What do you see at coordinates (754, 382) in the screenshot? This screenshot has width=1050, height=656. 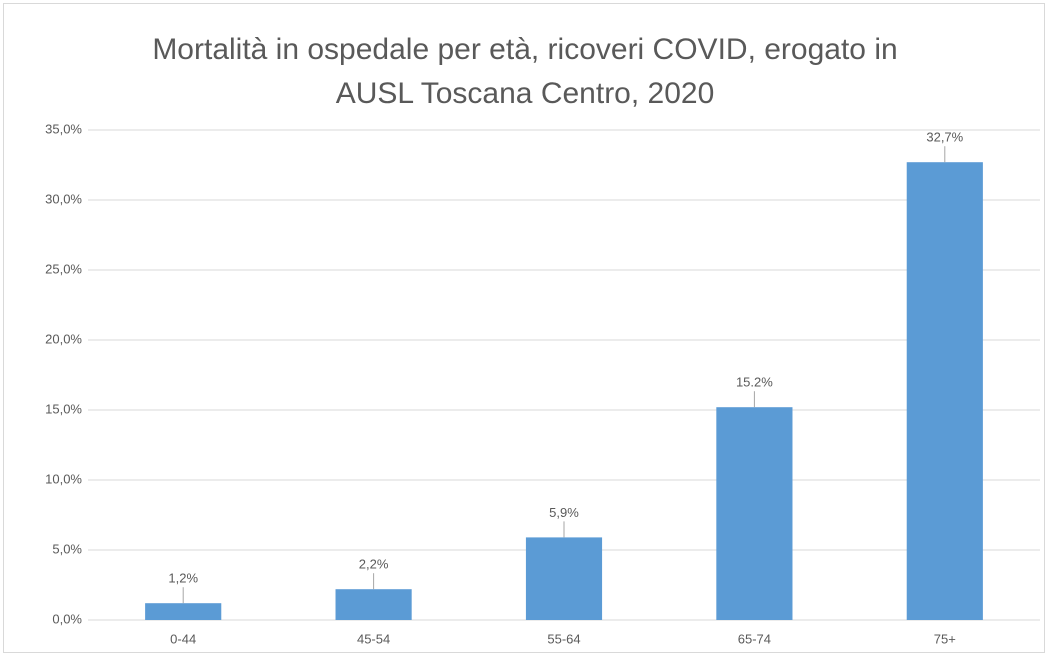 I see `data-label: 15.2%` at bounding box center [754, 382].